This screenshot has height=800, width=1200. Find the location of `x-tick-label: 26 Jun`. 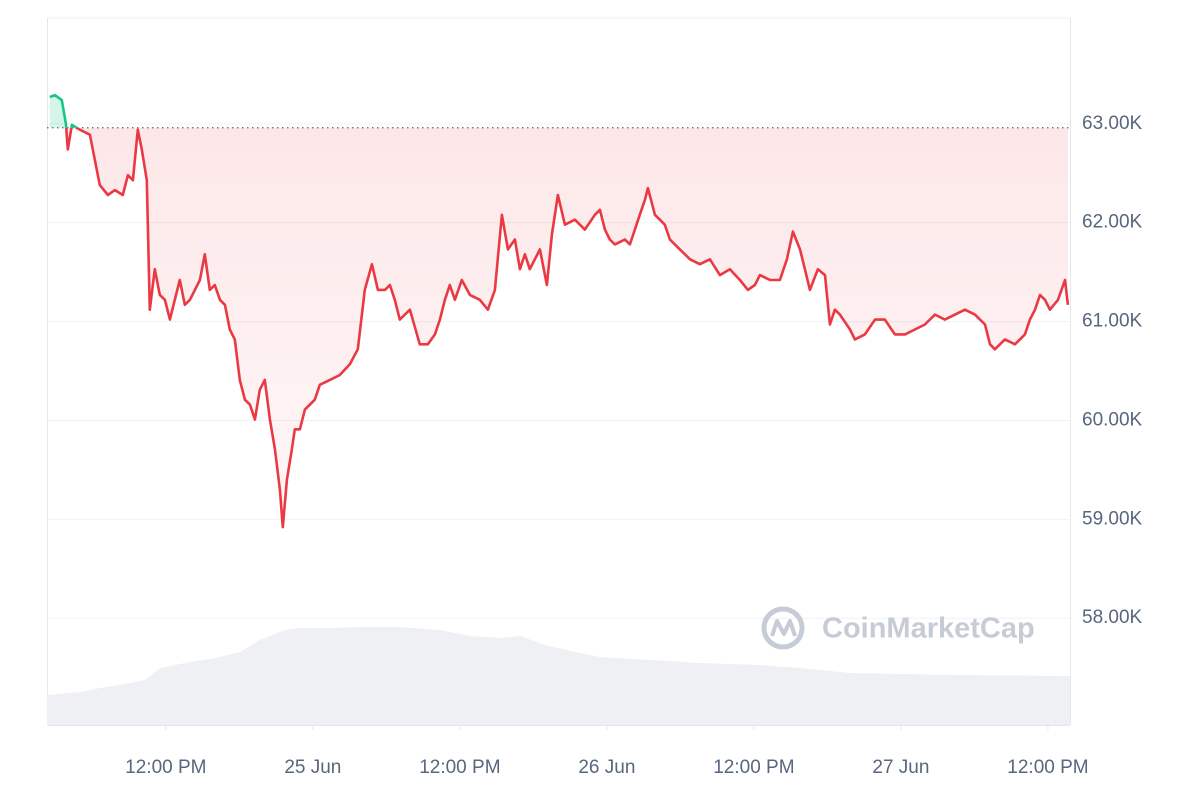

x-tick-label: 26 Jun is located at coordinates (606, 767).